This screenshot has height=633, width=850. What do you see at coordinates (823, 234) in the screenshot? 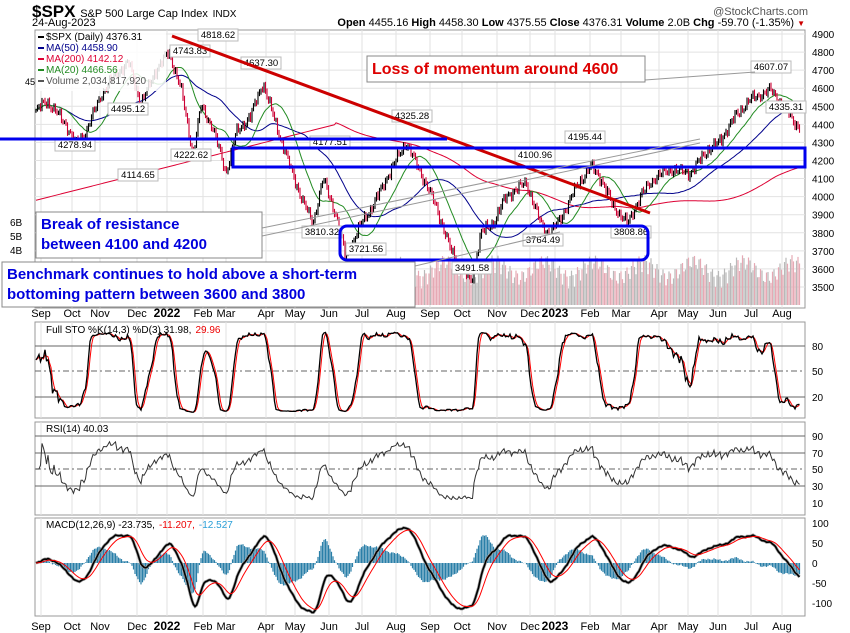
I see `y-tick-label: 3800` at bounding box center [823, 234].